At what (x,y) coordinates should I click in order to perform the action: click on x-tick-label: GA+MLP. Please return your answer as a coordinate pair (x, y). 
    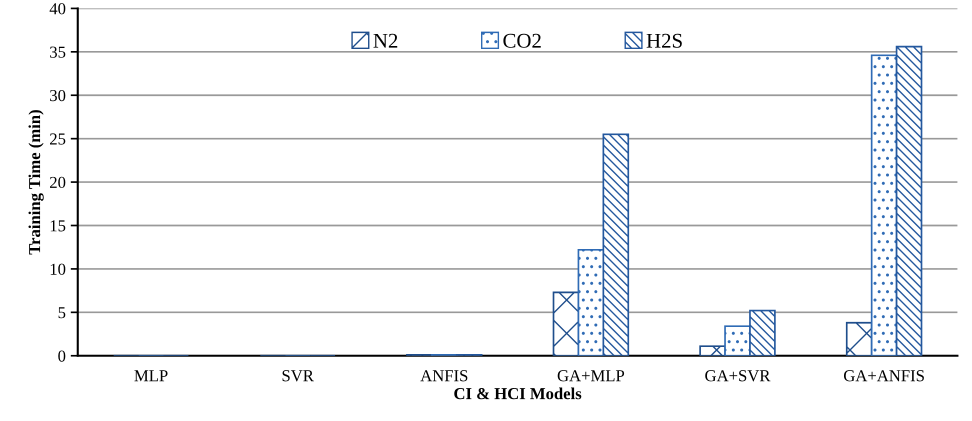
    Looking at the image, I should click on (591, 376).